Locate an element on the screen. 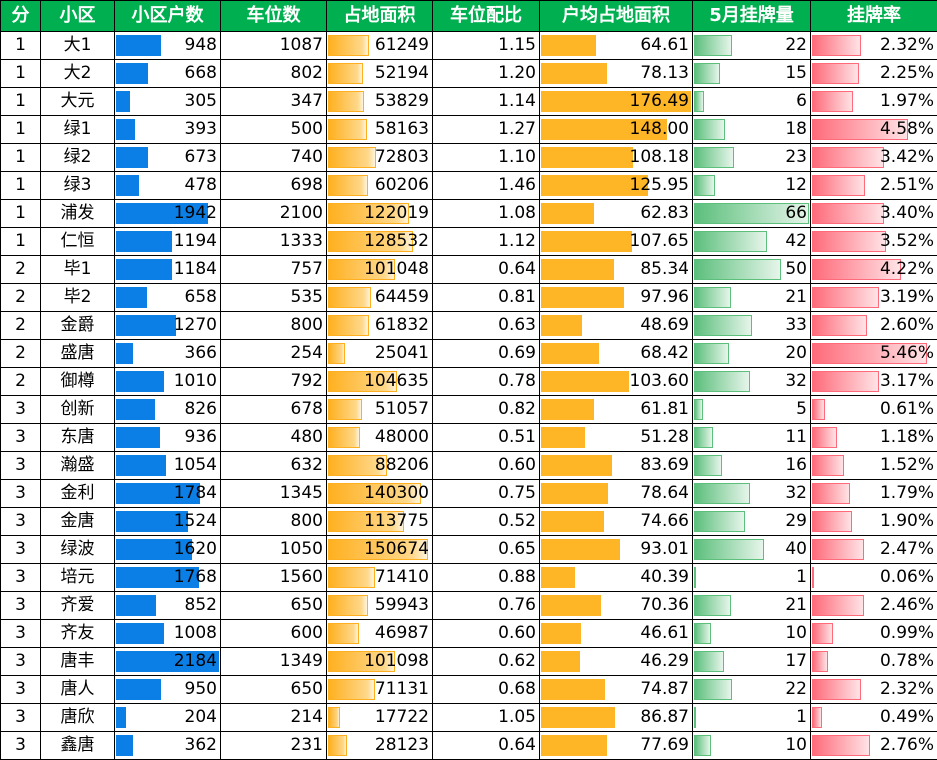 This screenshot has width=937, height=760. parking-ratio-cell: 1.12 is located at coordinates (486, 242).